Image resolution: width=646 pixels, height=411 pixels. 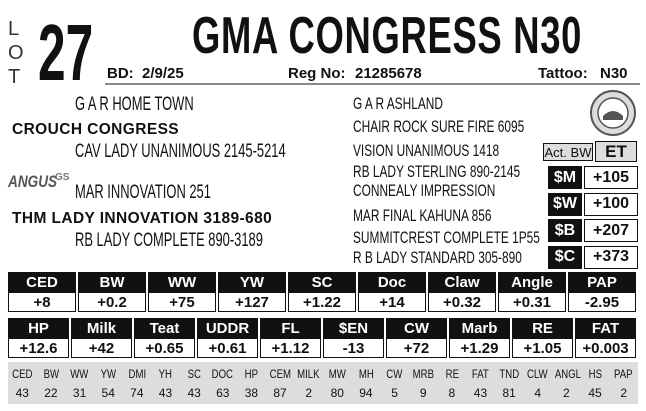 What do you see at coordinates (611, 177) in the screenshot?
I see `index-value: +105` at bounding box center [611, 177].